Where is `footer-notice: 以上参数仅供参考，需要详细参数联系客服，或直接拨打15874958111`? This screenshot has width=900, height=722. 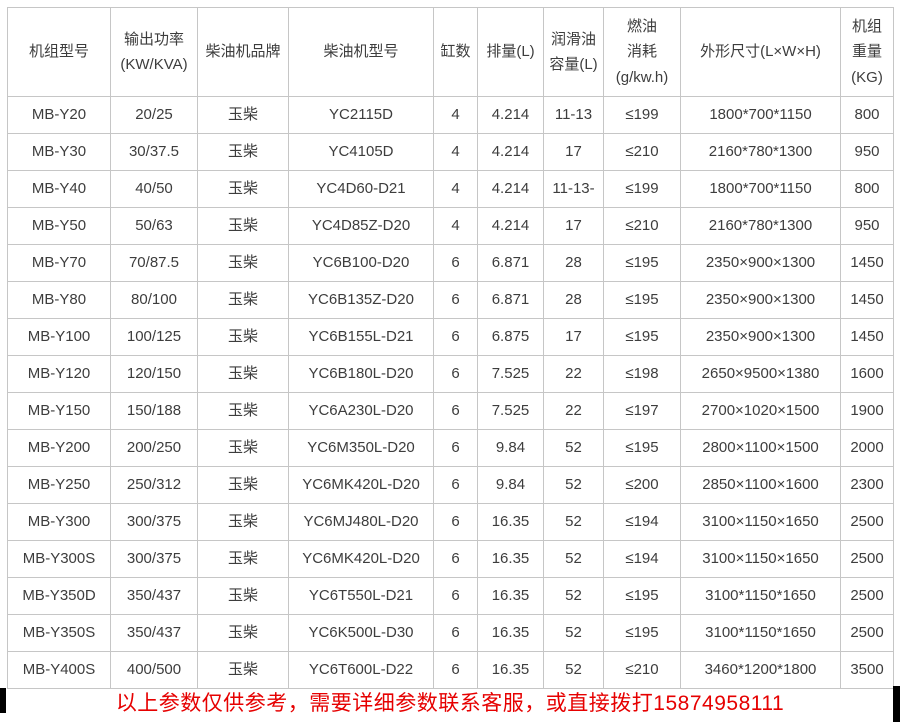 footer-notice: 以上参数仅供参考，需要详细参数联系客服，或直接拨打15874958111 is located at coordinates (450, 703).